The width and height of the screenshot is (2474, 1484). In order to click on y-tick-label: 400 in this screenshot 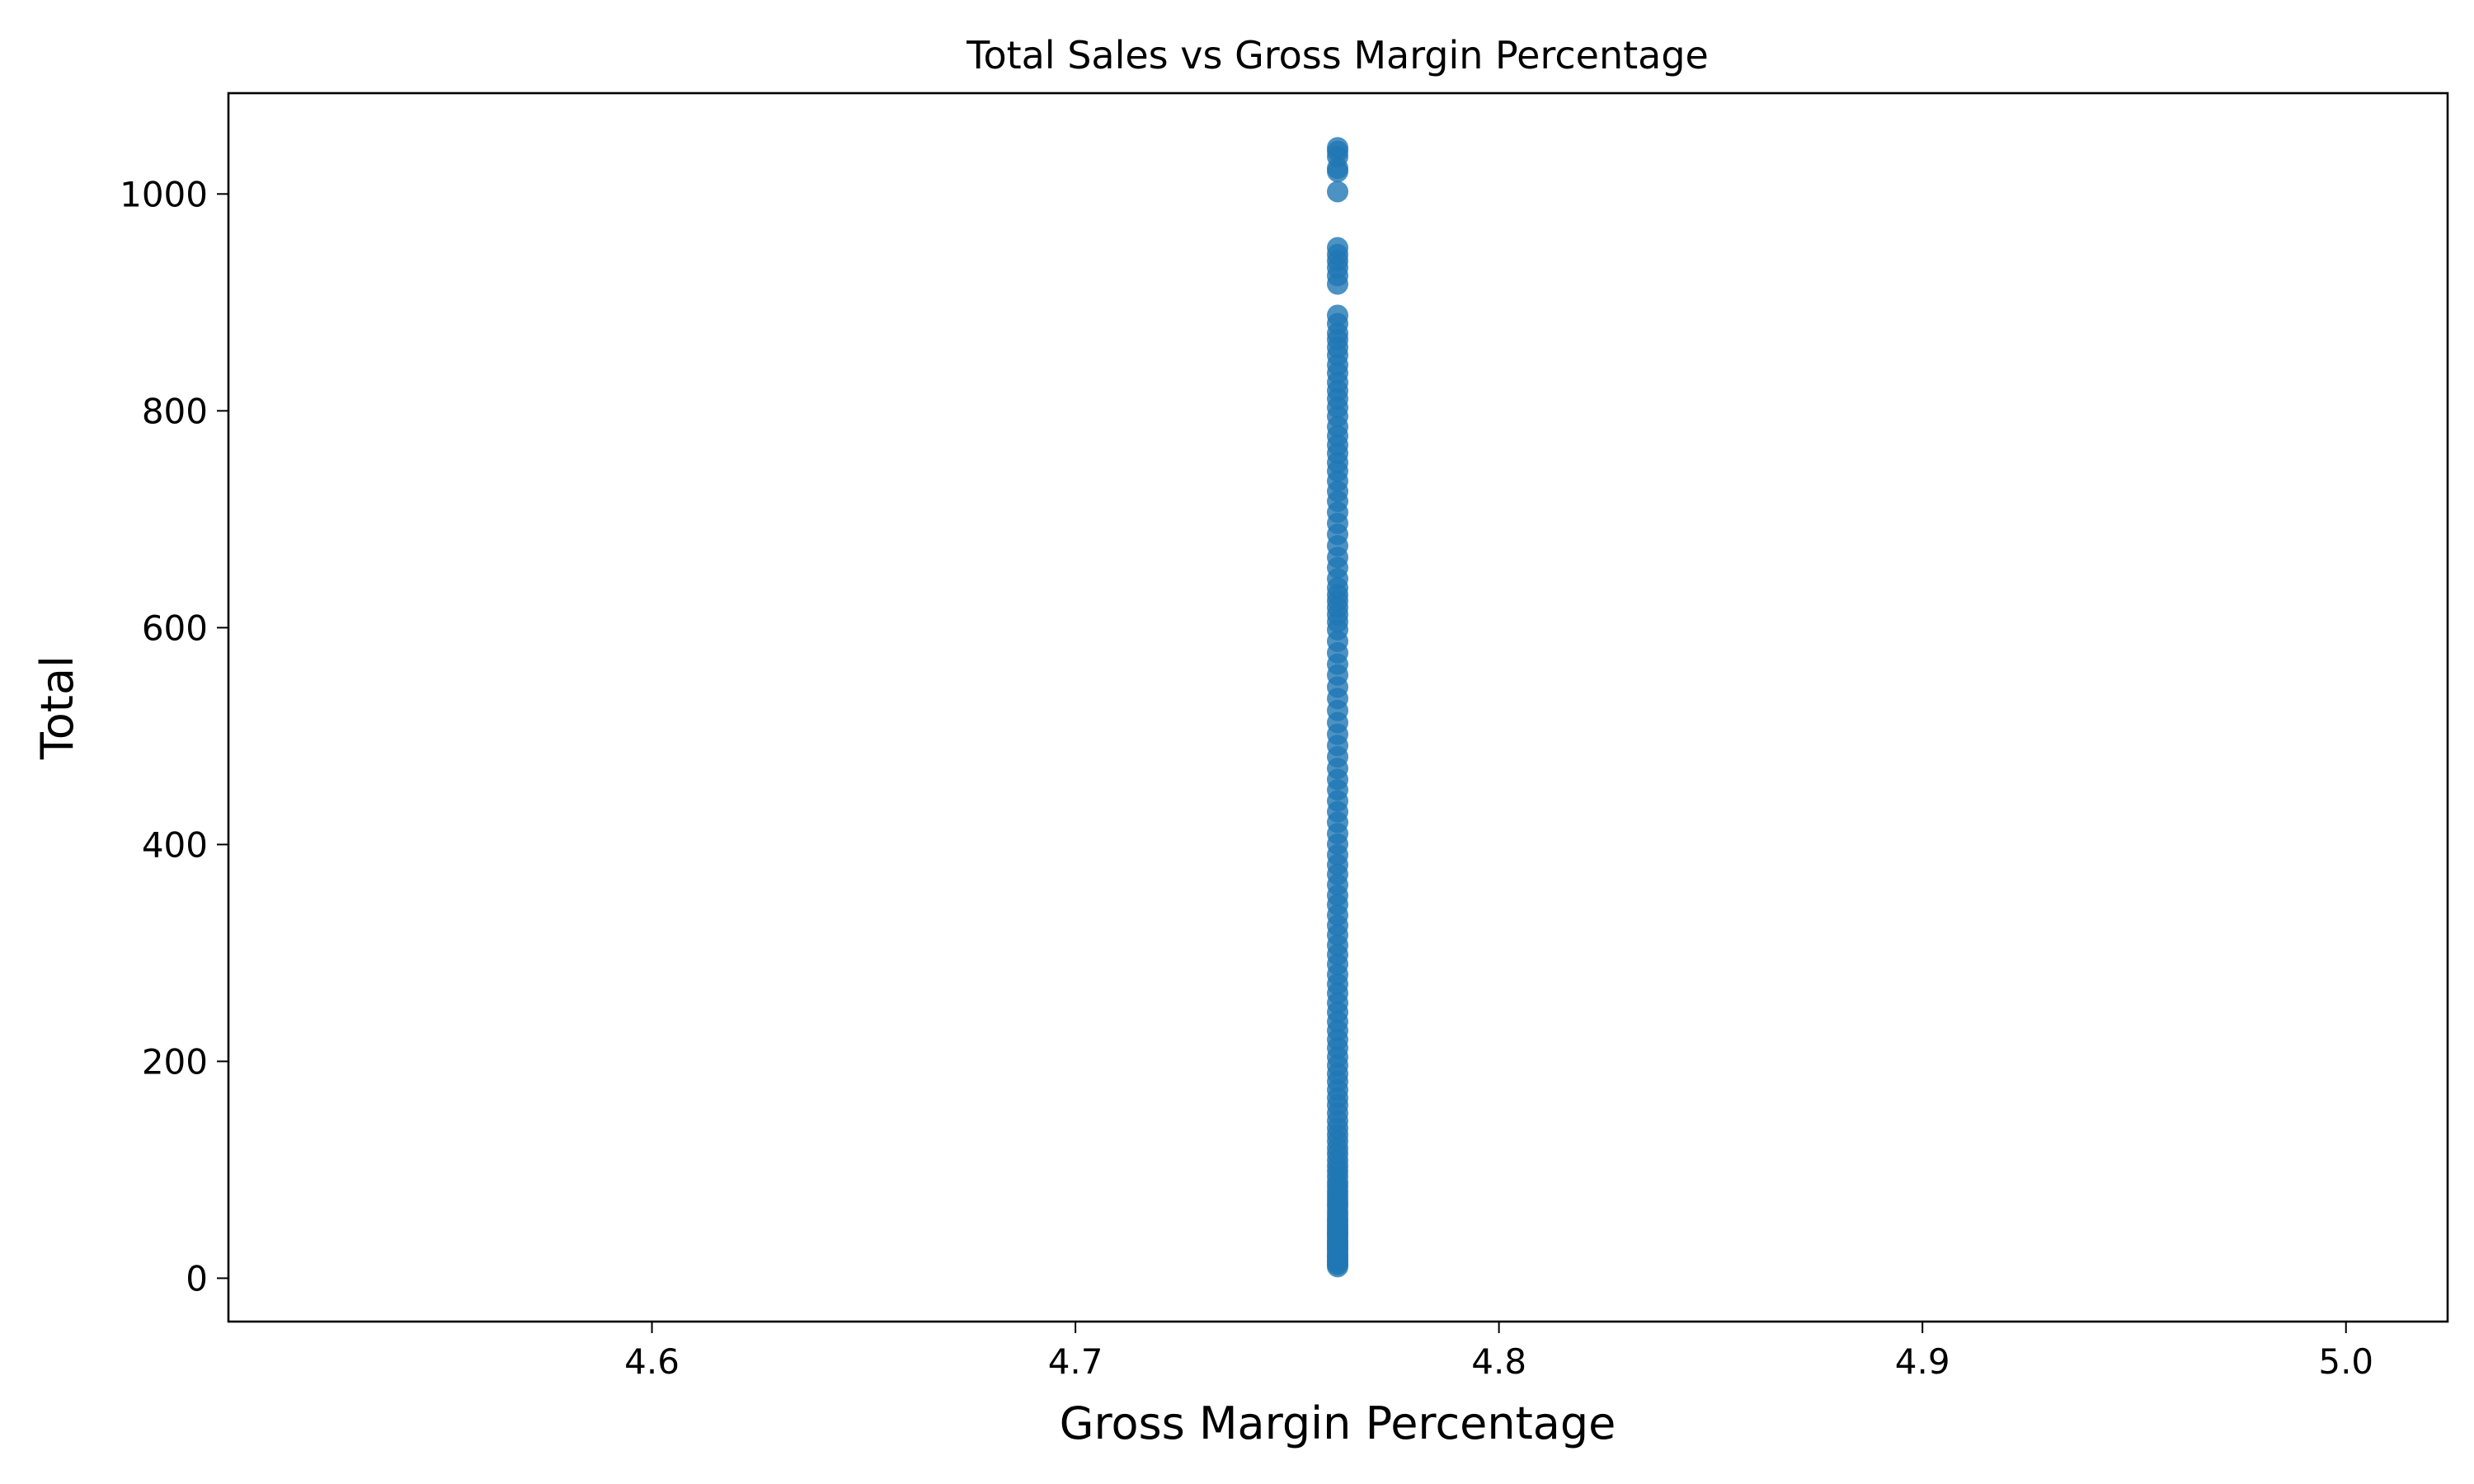, I will do `click(175, 845)`.